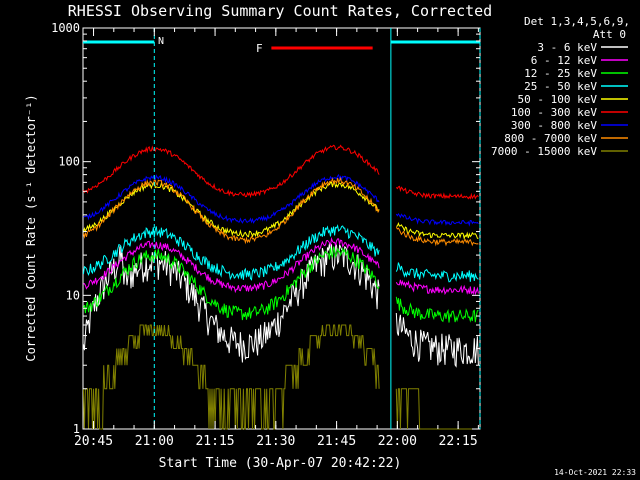  Describe the element at coordinates (397, 441) in the screenshot. I see `x-tick-label: 22:00` at that location.